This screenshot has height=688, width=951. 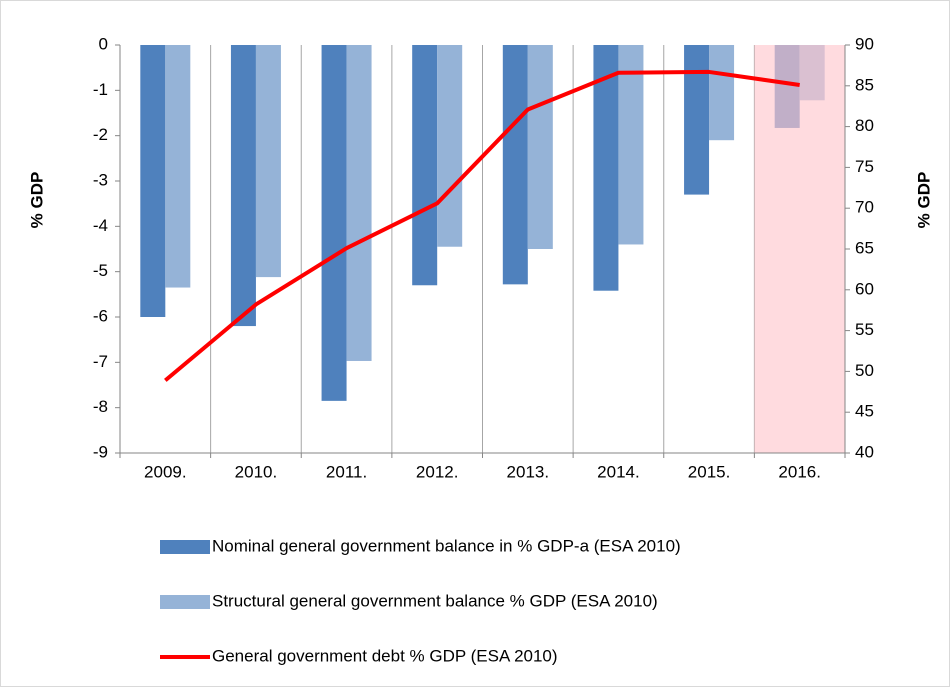 What do you see at coordinates (528, 471) in the screenshot?
I see `x-tick-label: 2013.` at bounding box center [528, 471].